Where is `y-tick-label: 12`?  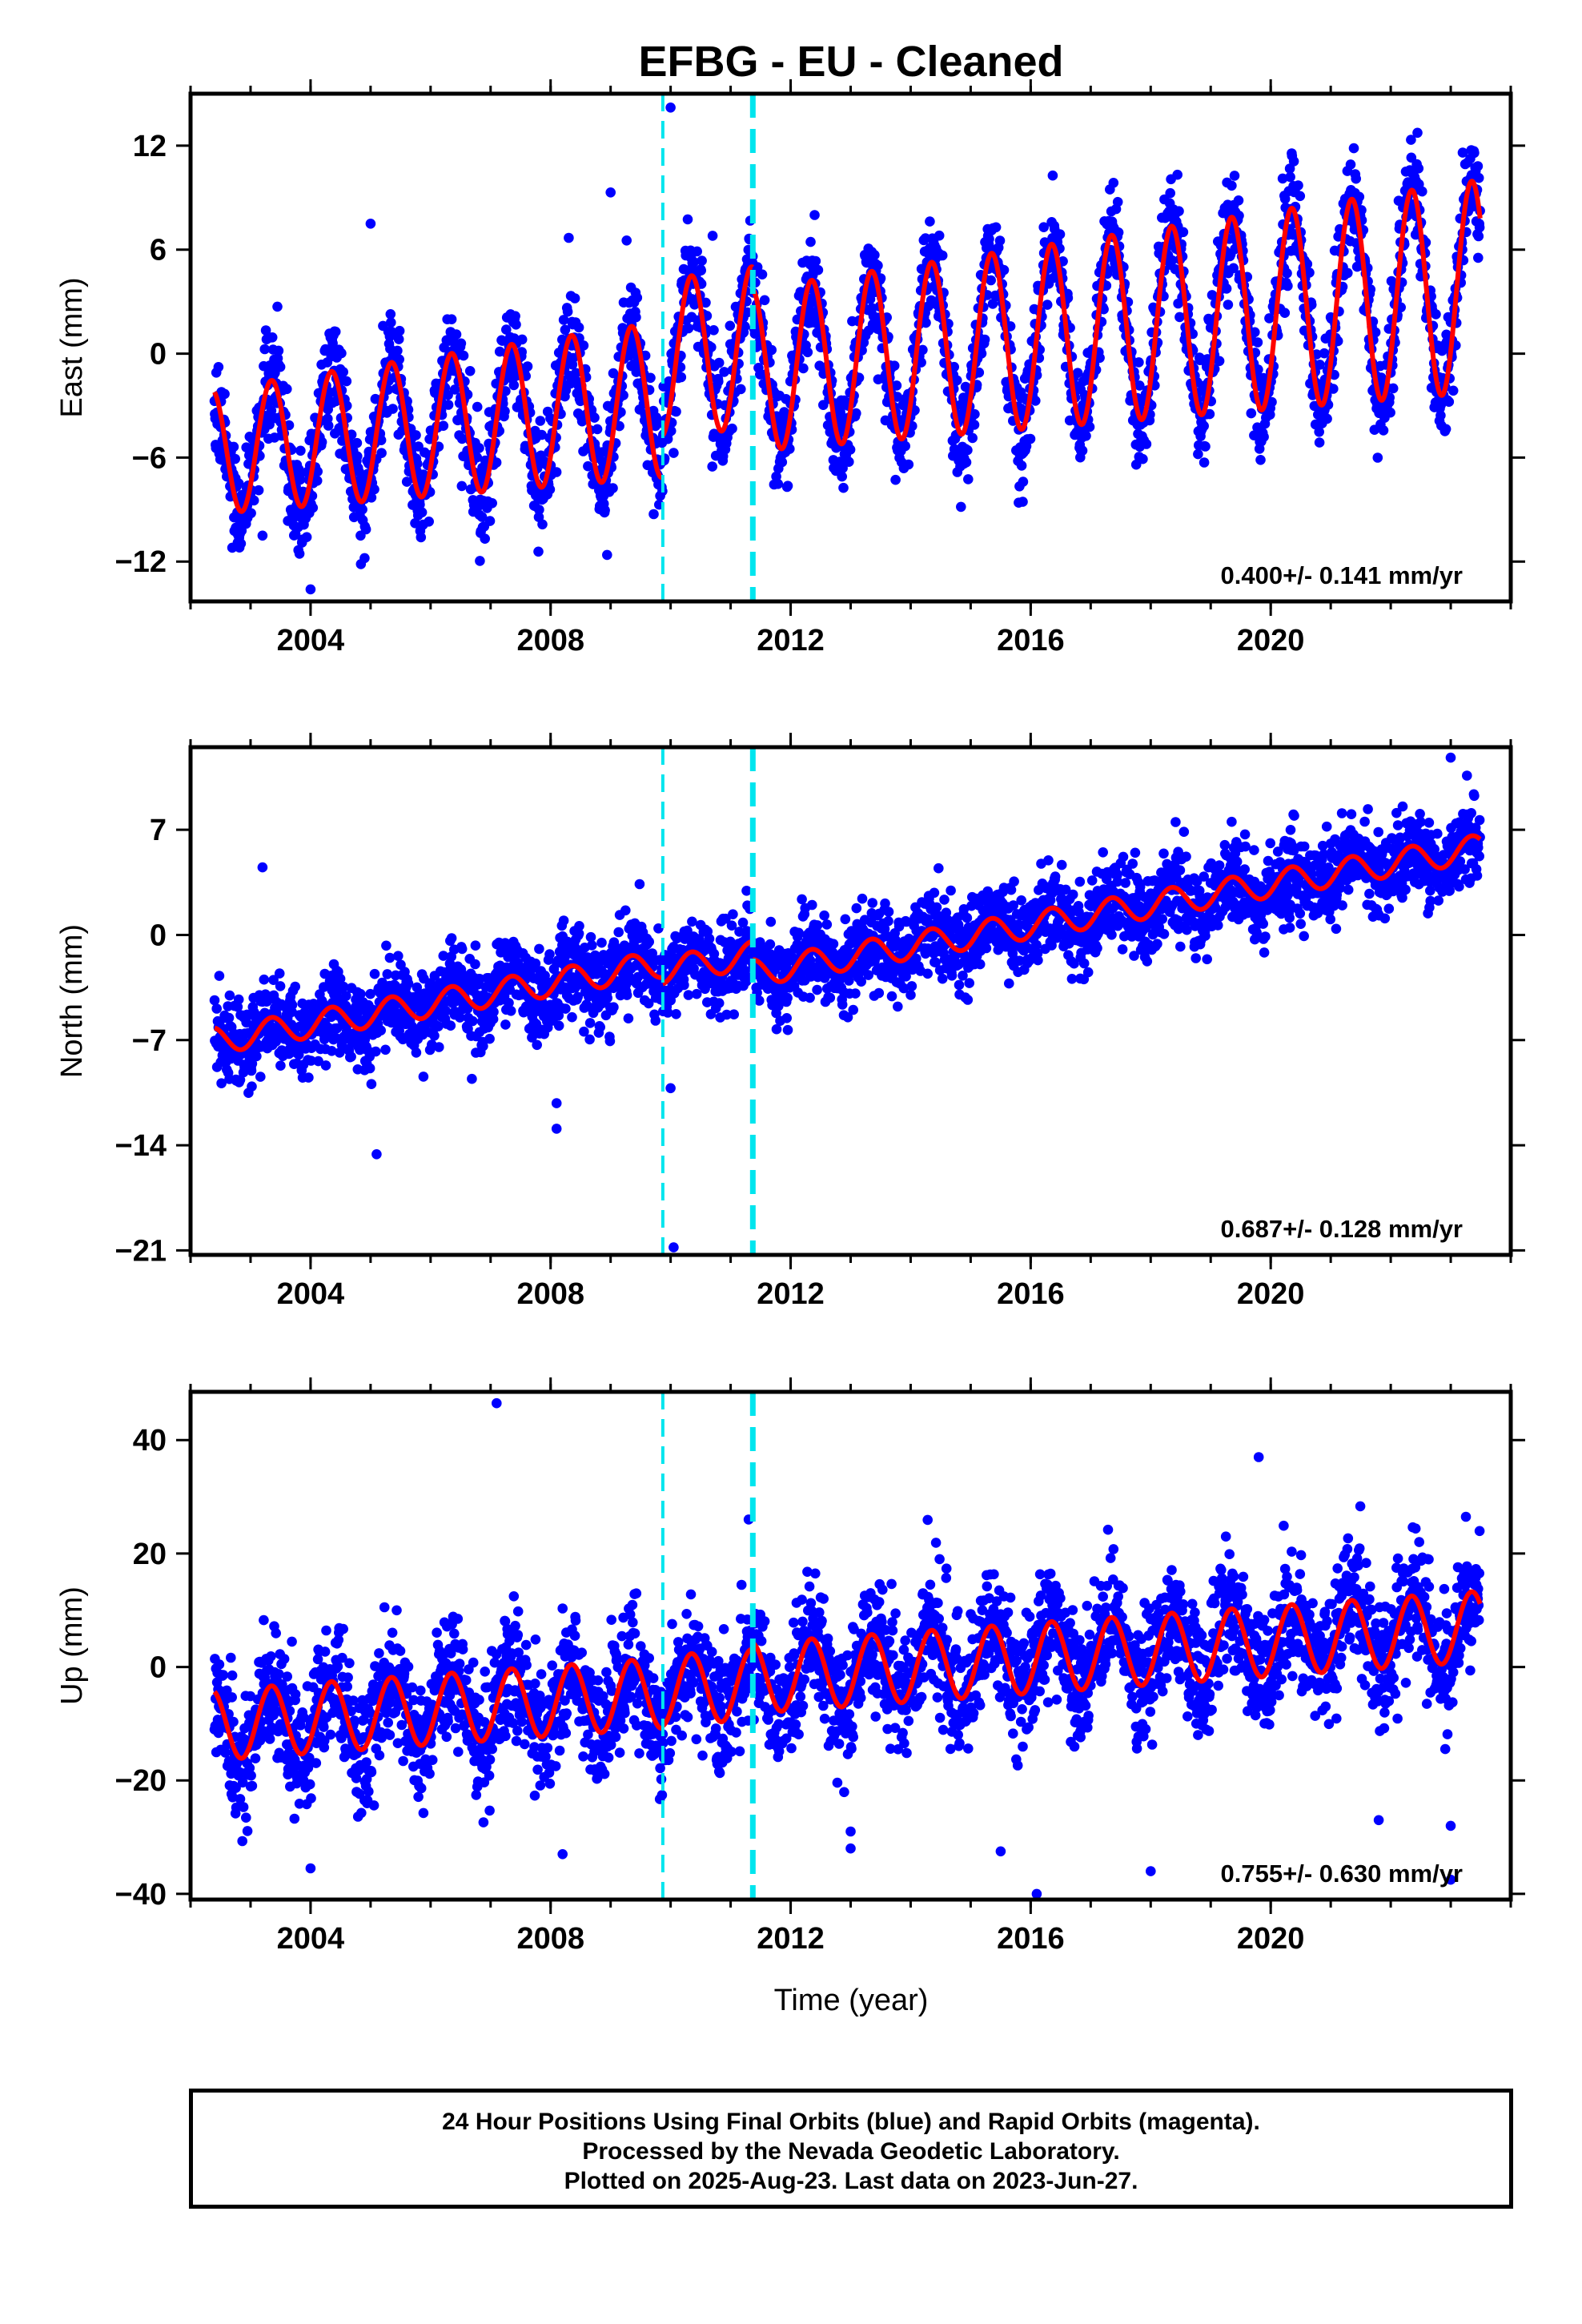 y-tick-label: 12 is located at coordinates (150, 146).